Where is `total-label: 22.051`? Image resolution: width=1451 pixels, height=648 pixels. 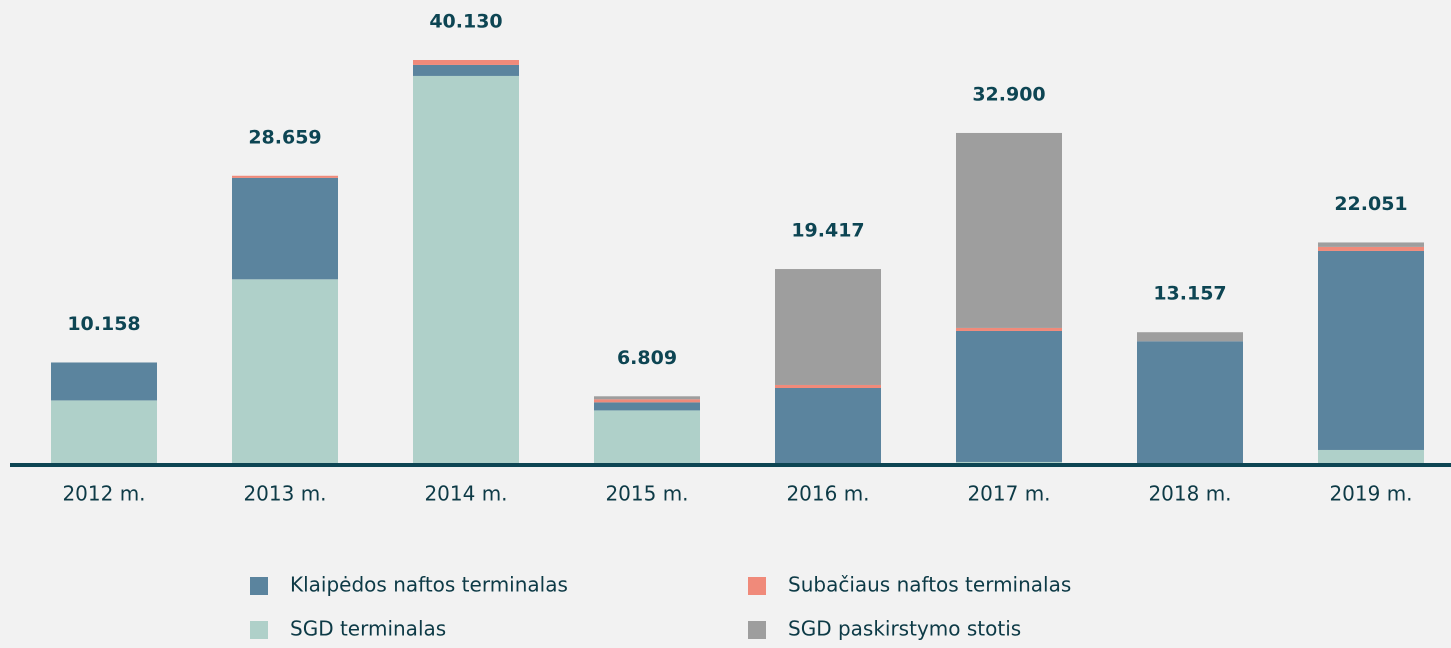
total-label: 22.051 is located at coordinates (1370, 204).